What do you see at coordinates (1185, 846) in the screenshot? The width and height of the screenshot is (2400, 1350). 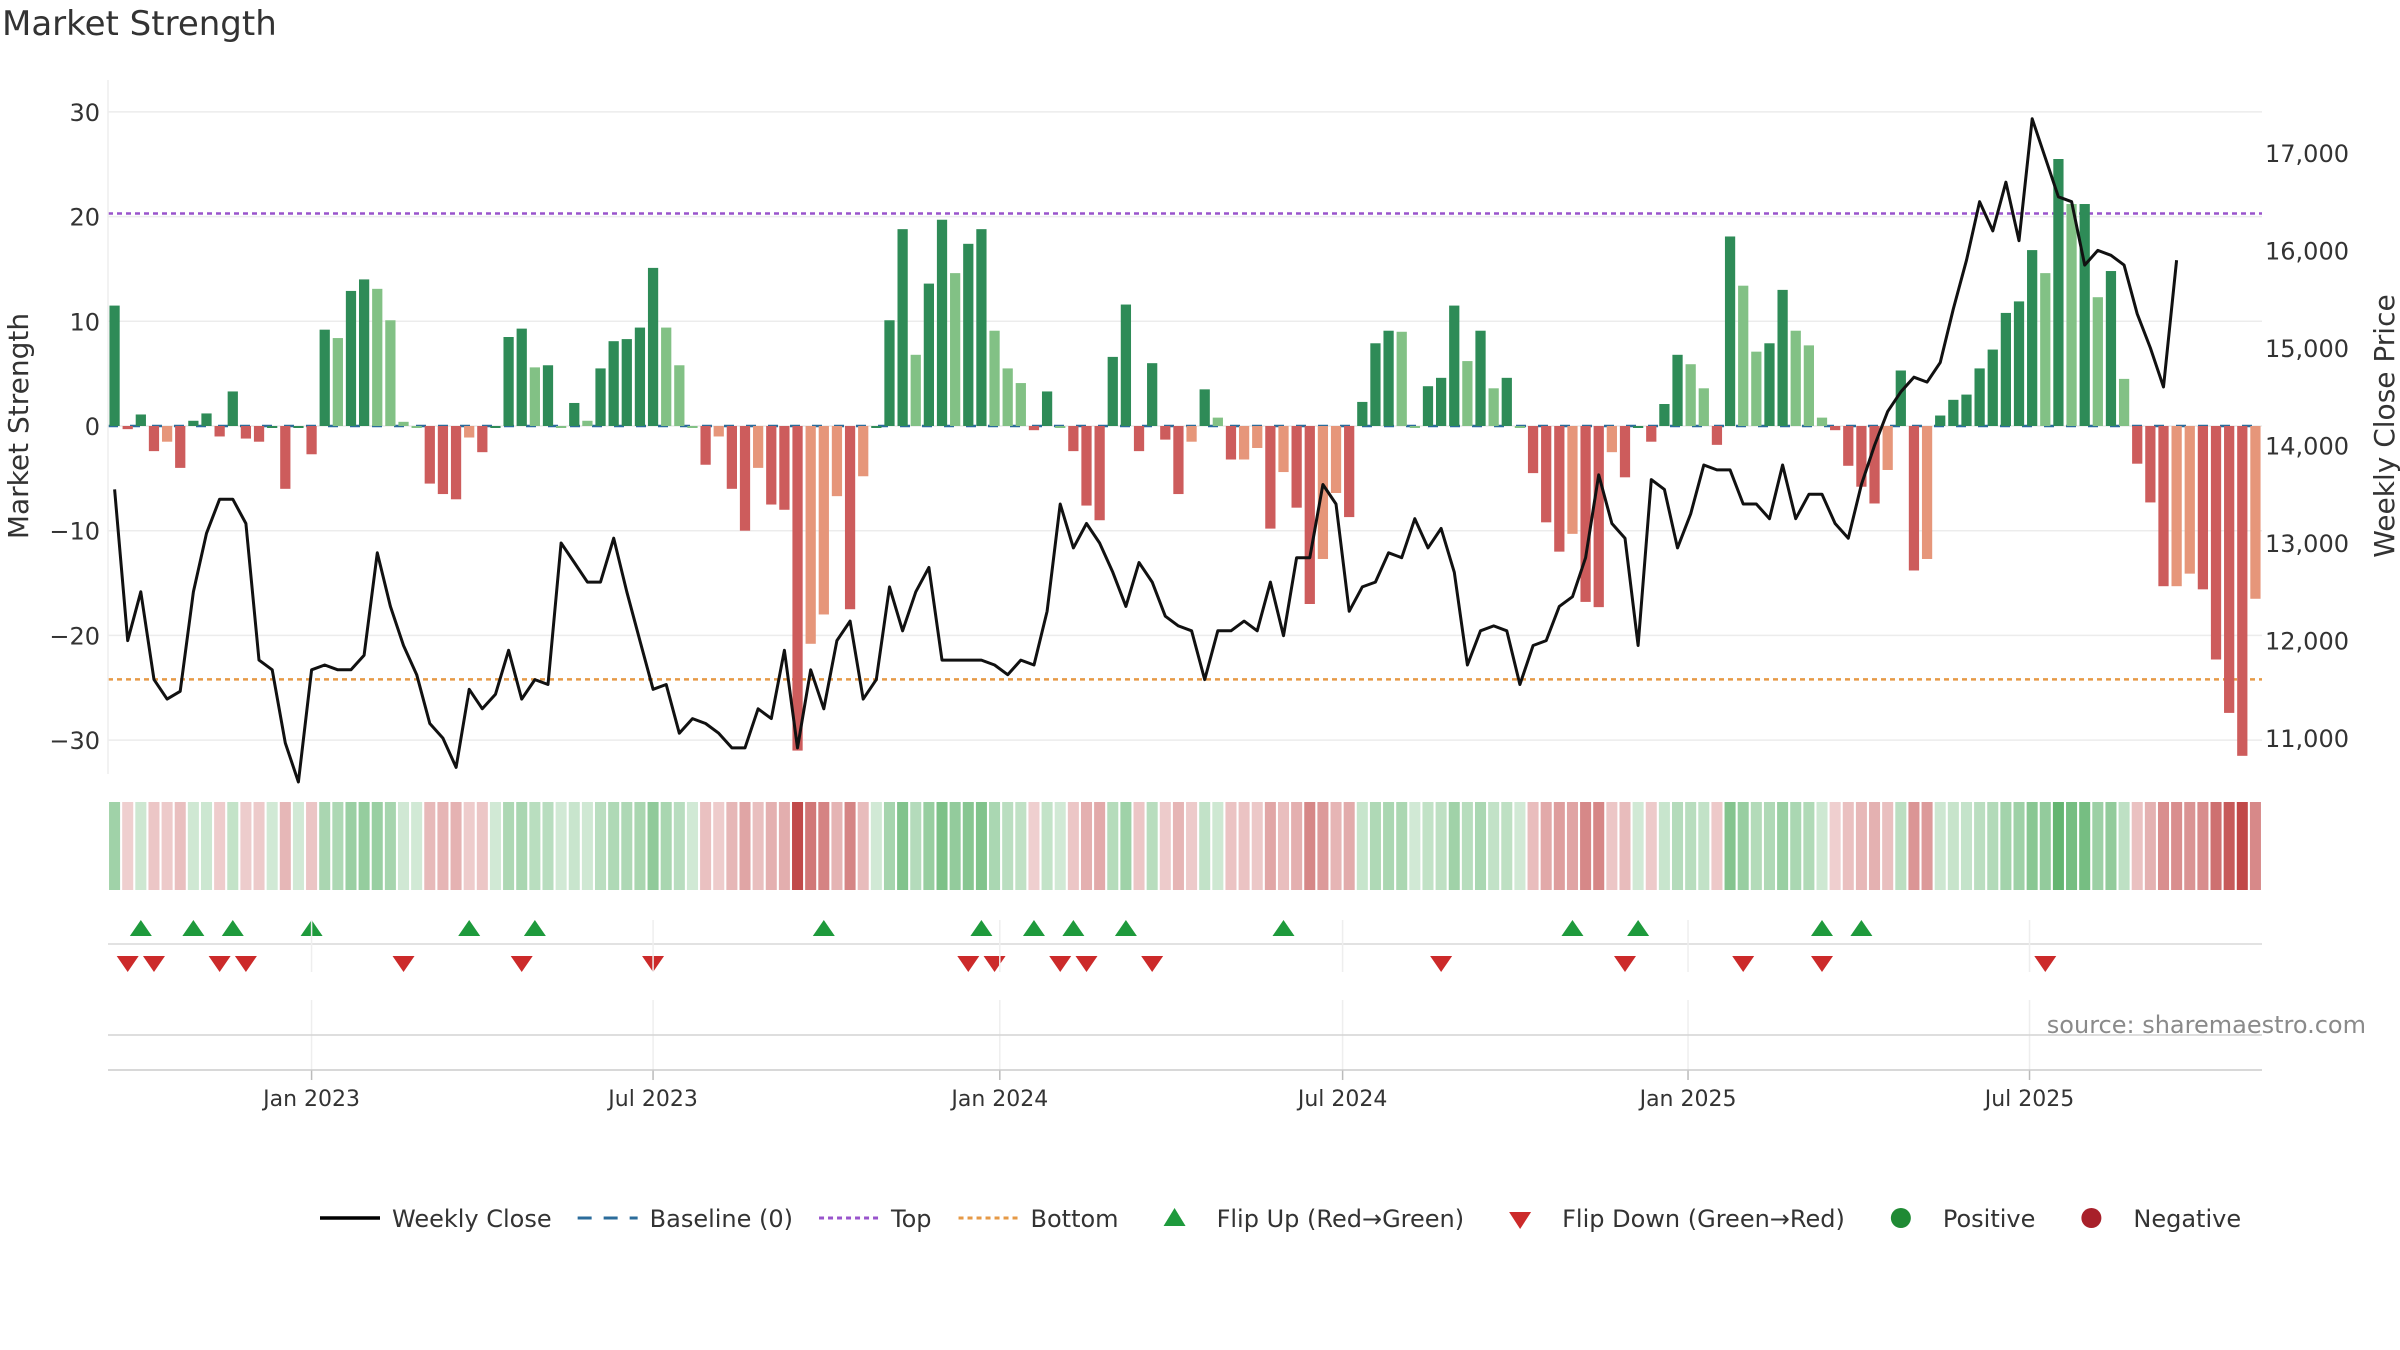 I see `heat-strip` at bounding box center [1185, 846].